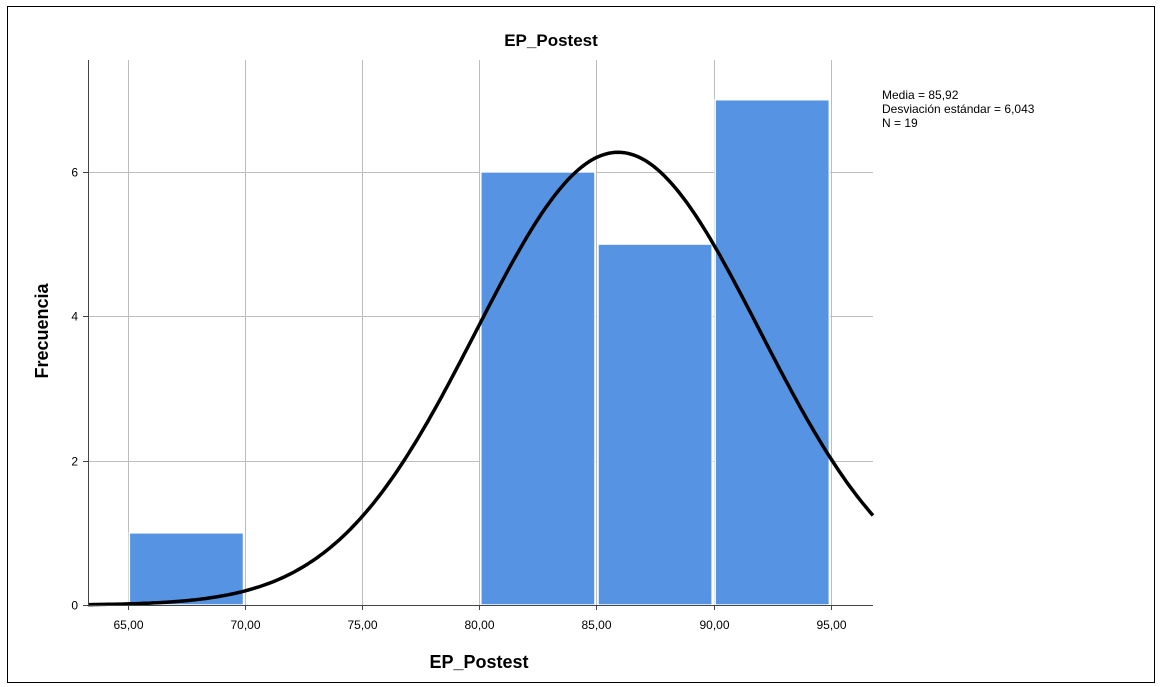 The height and width of the screenshot is (687, 1163). Describe the element at coordinates (958, 109) in the screenshot. I see `stats-std: Desviación estándar = 6,043` at that location.